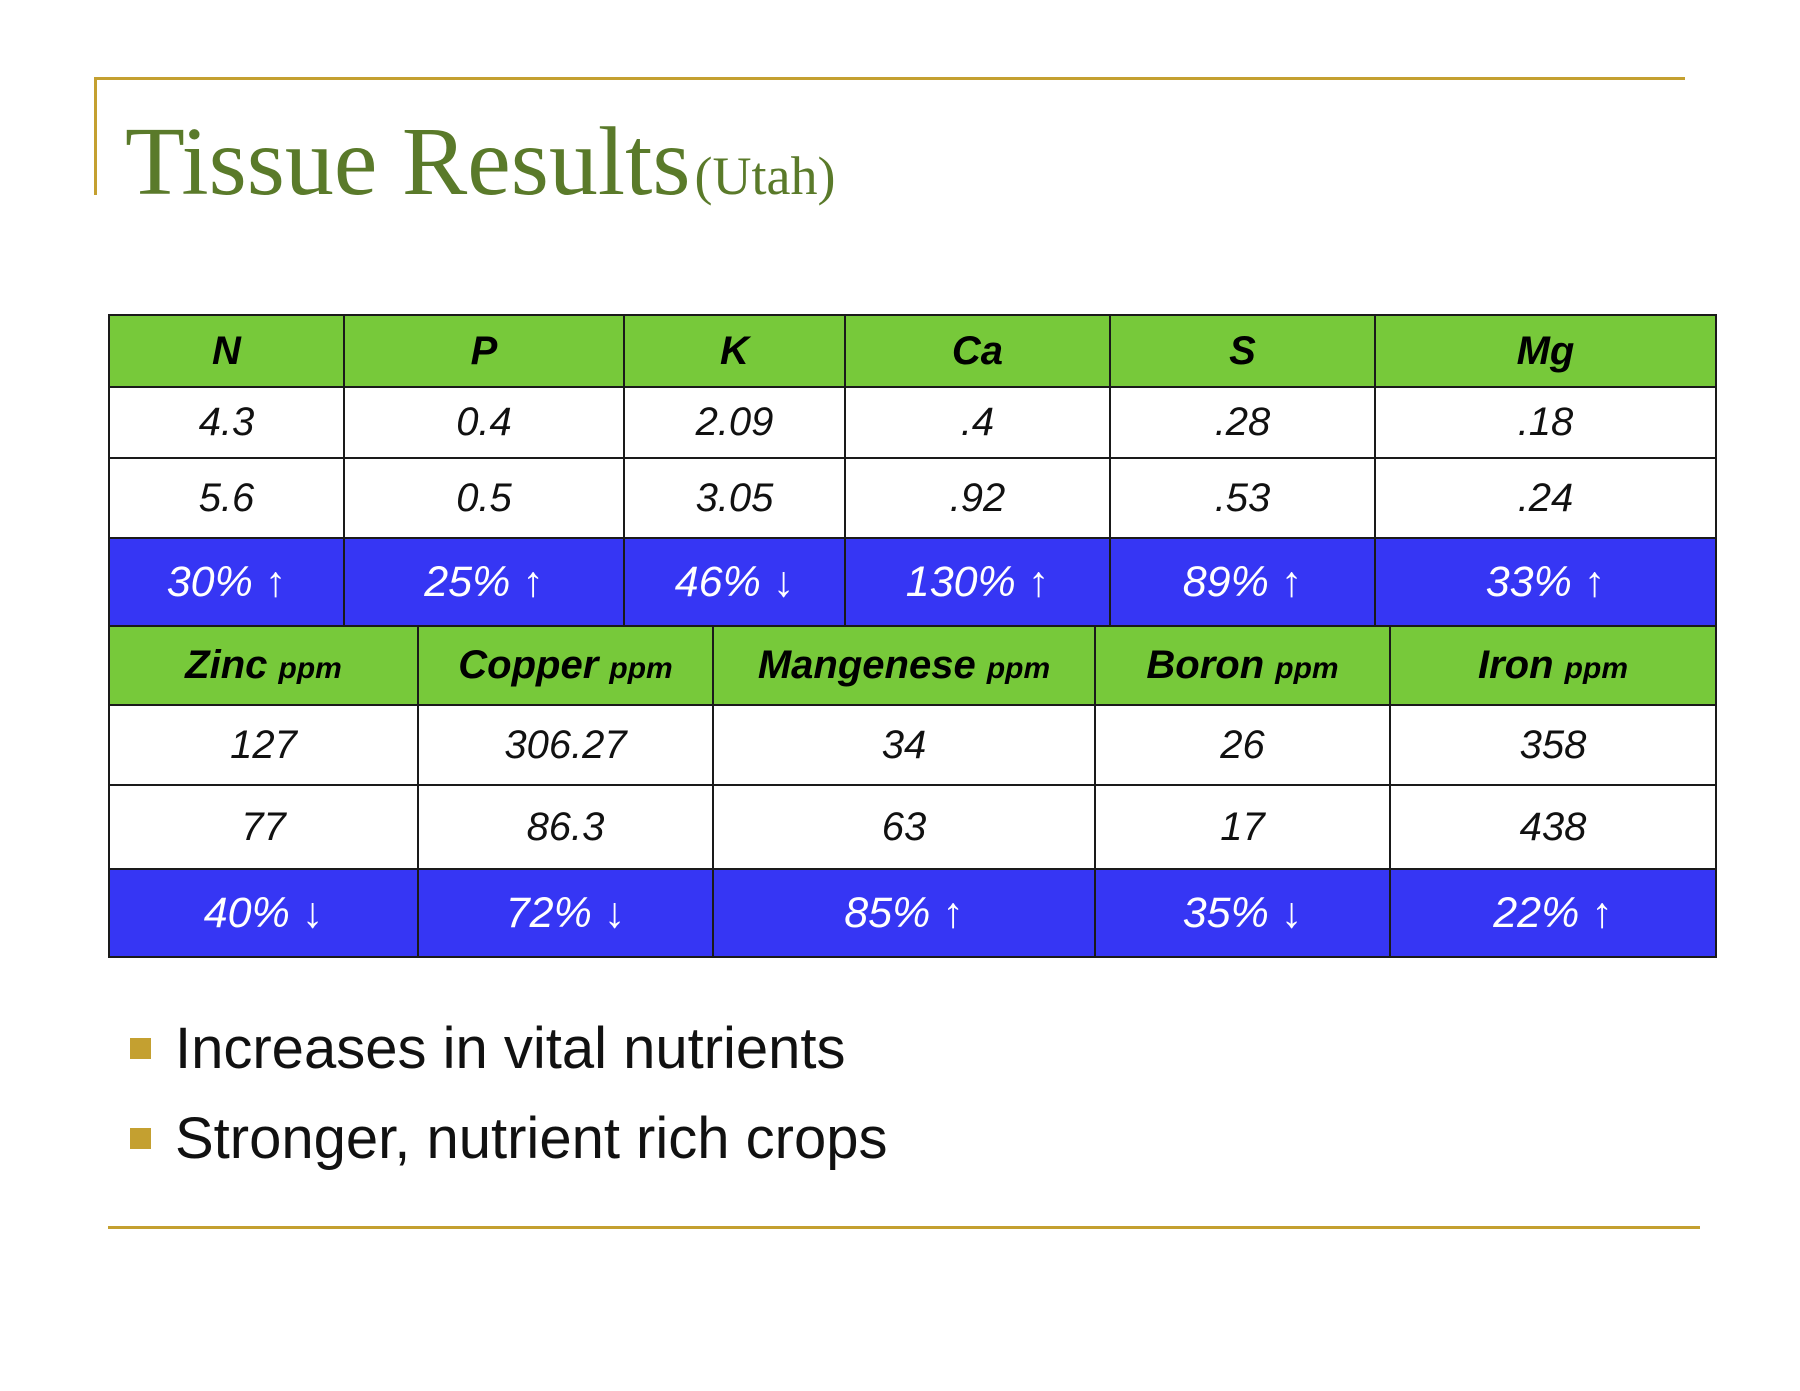 This screenshot has width=1800, height=1391. What do you see at coordinates (866, 665) in the screenshot?
I see `header-name: Mangenese` at bounding box center [866, 665].